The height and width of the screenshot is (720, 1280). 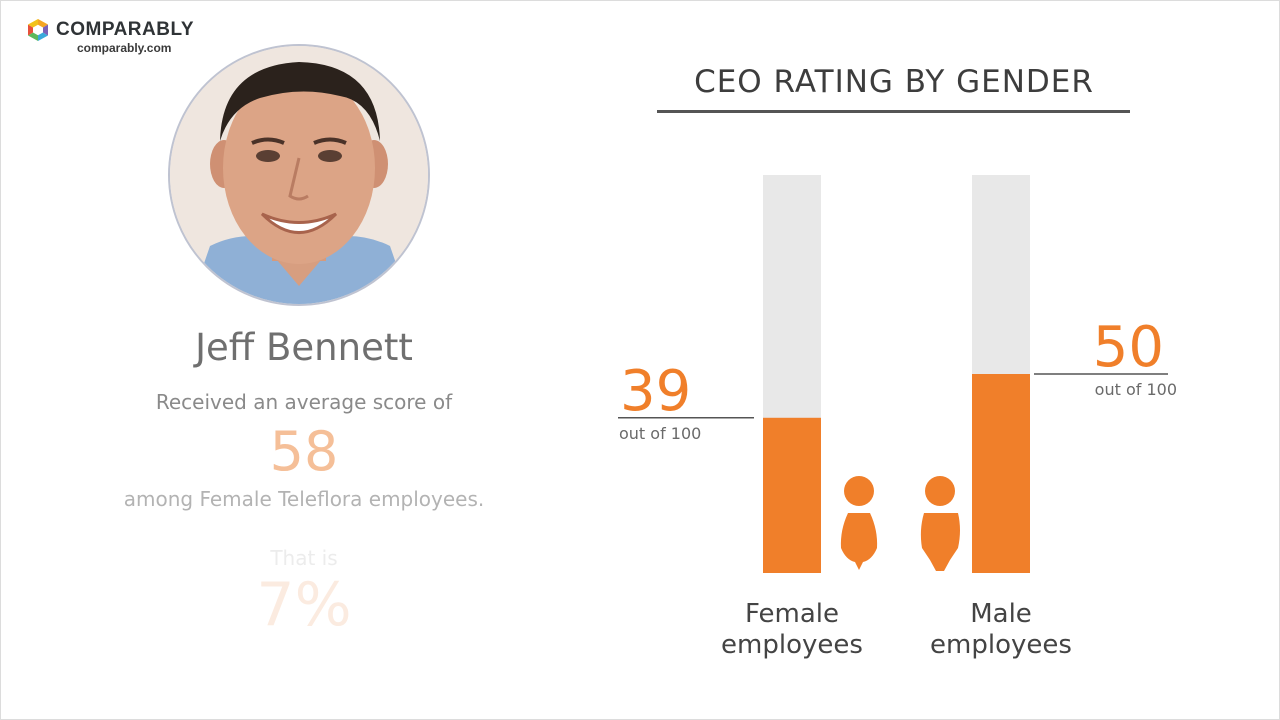 I want to click on score-context-text: among Female Teleflora employees., so click(x=304, y=499).